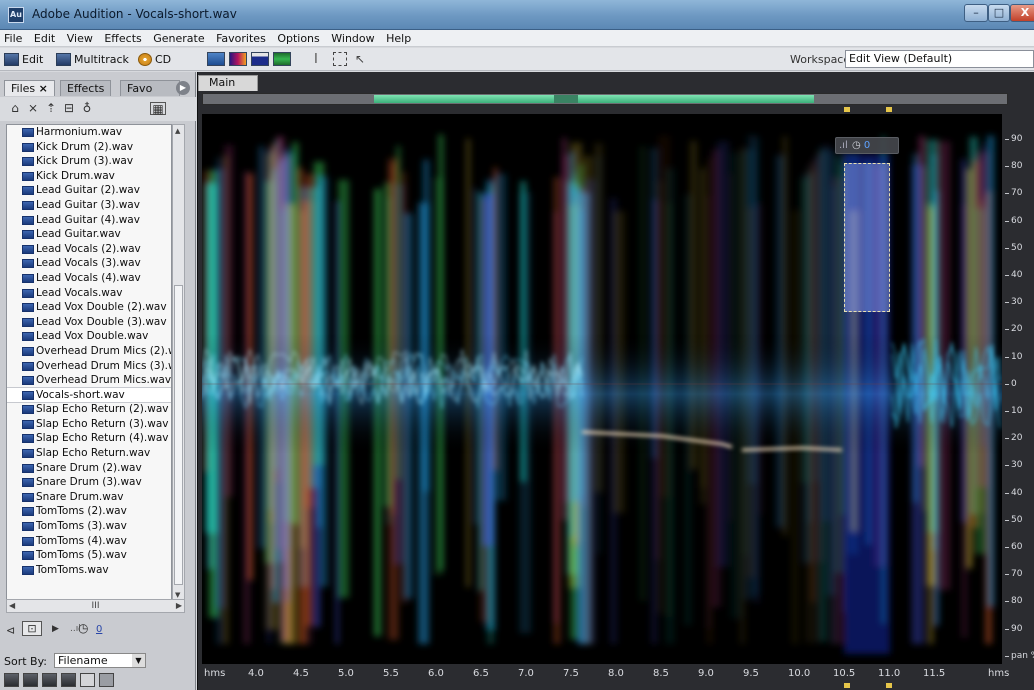 This screenshot has height=690, width=1034. I want to click on menu-effects: Effects, so click(123, 38).